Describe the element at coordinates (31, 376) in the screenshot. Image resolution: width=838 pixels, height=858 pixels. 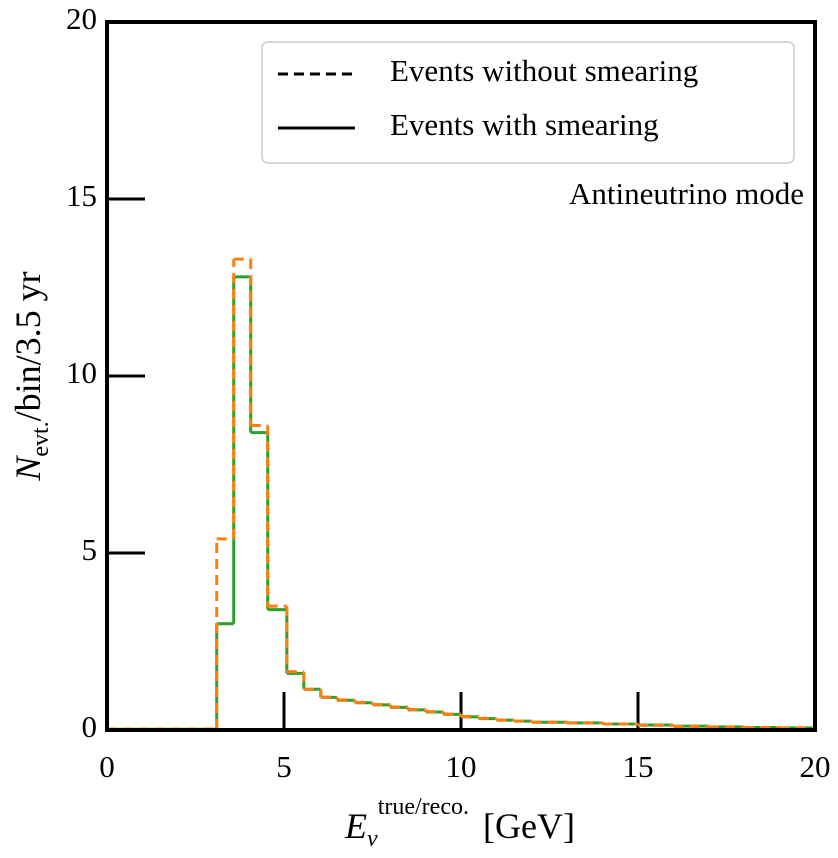
I see `y-axis-label: Nevt./bin/3.5 yr` at that location.